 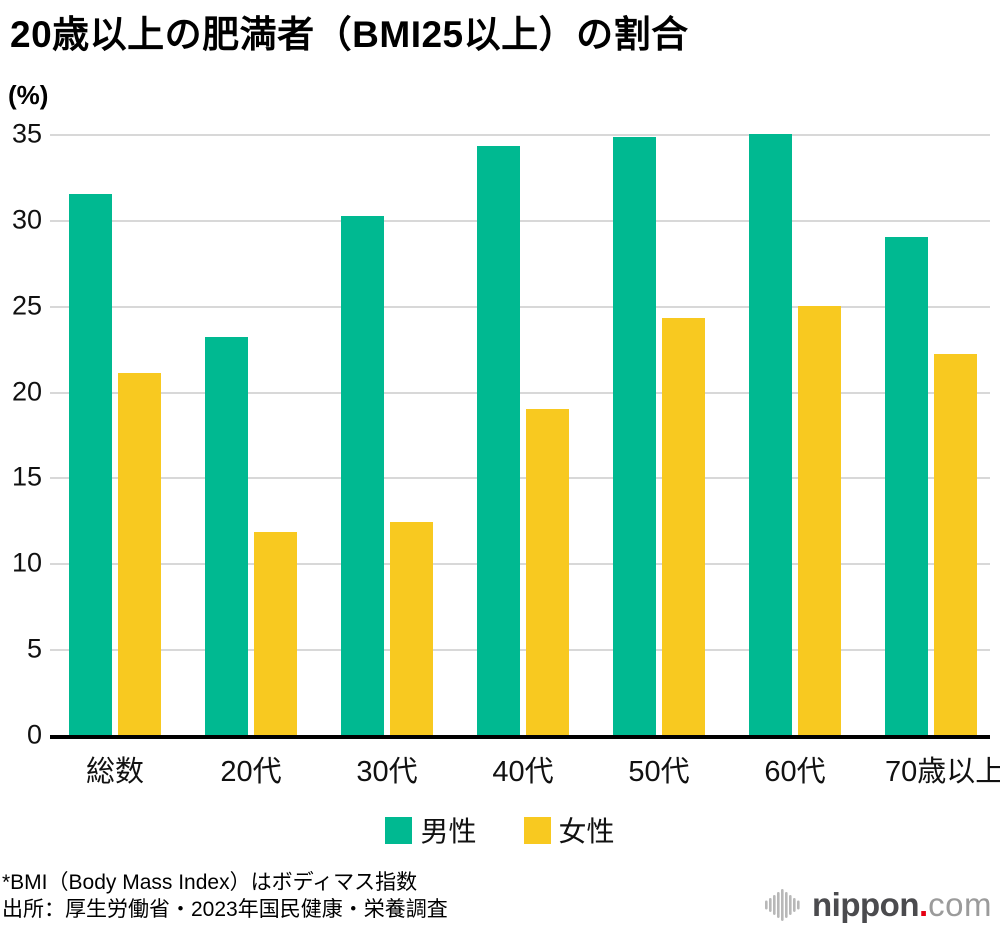 I want to click on bar-group-70歳以上, so click(x=931, y=434).